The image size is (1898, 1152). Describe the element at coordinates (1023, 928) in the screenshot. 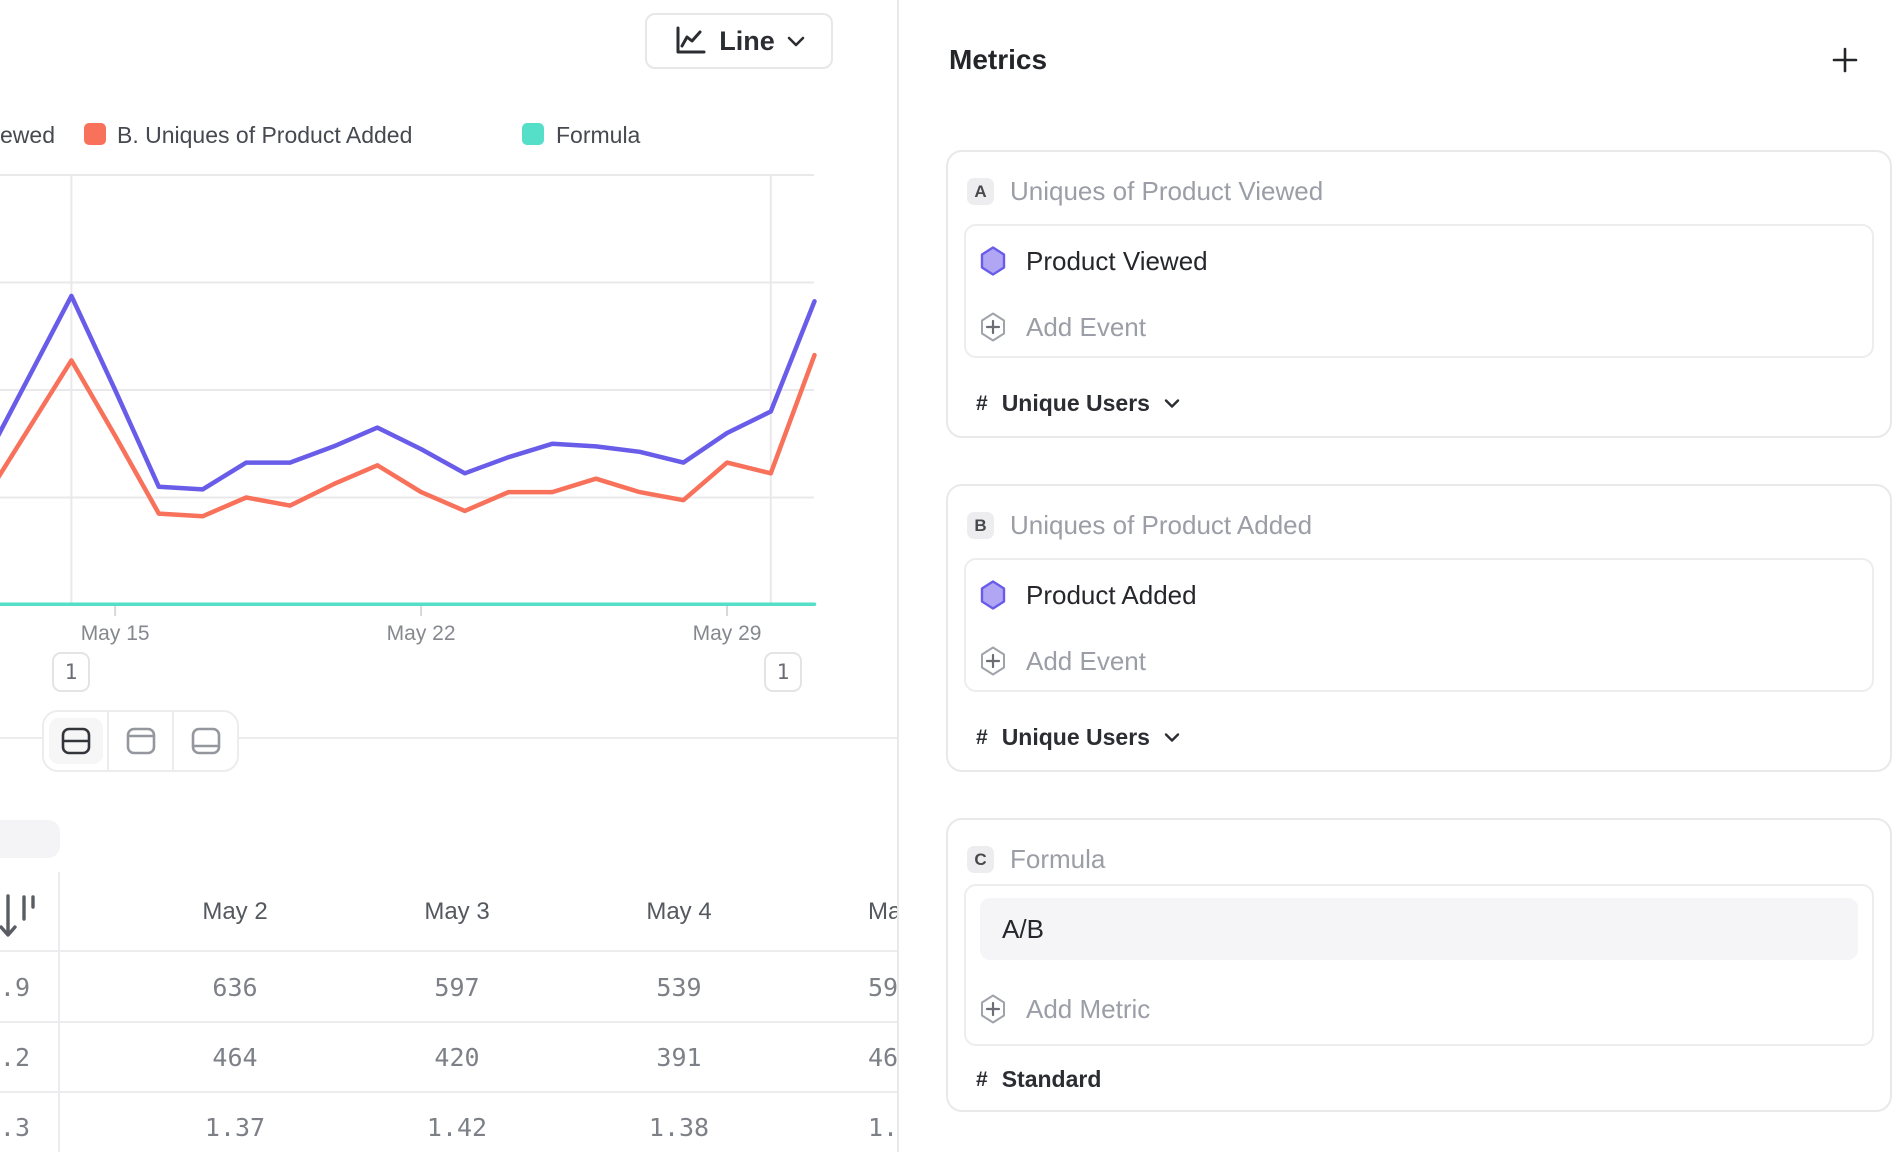

I see `formula-expression: A/B` at that location.